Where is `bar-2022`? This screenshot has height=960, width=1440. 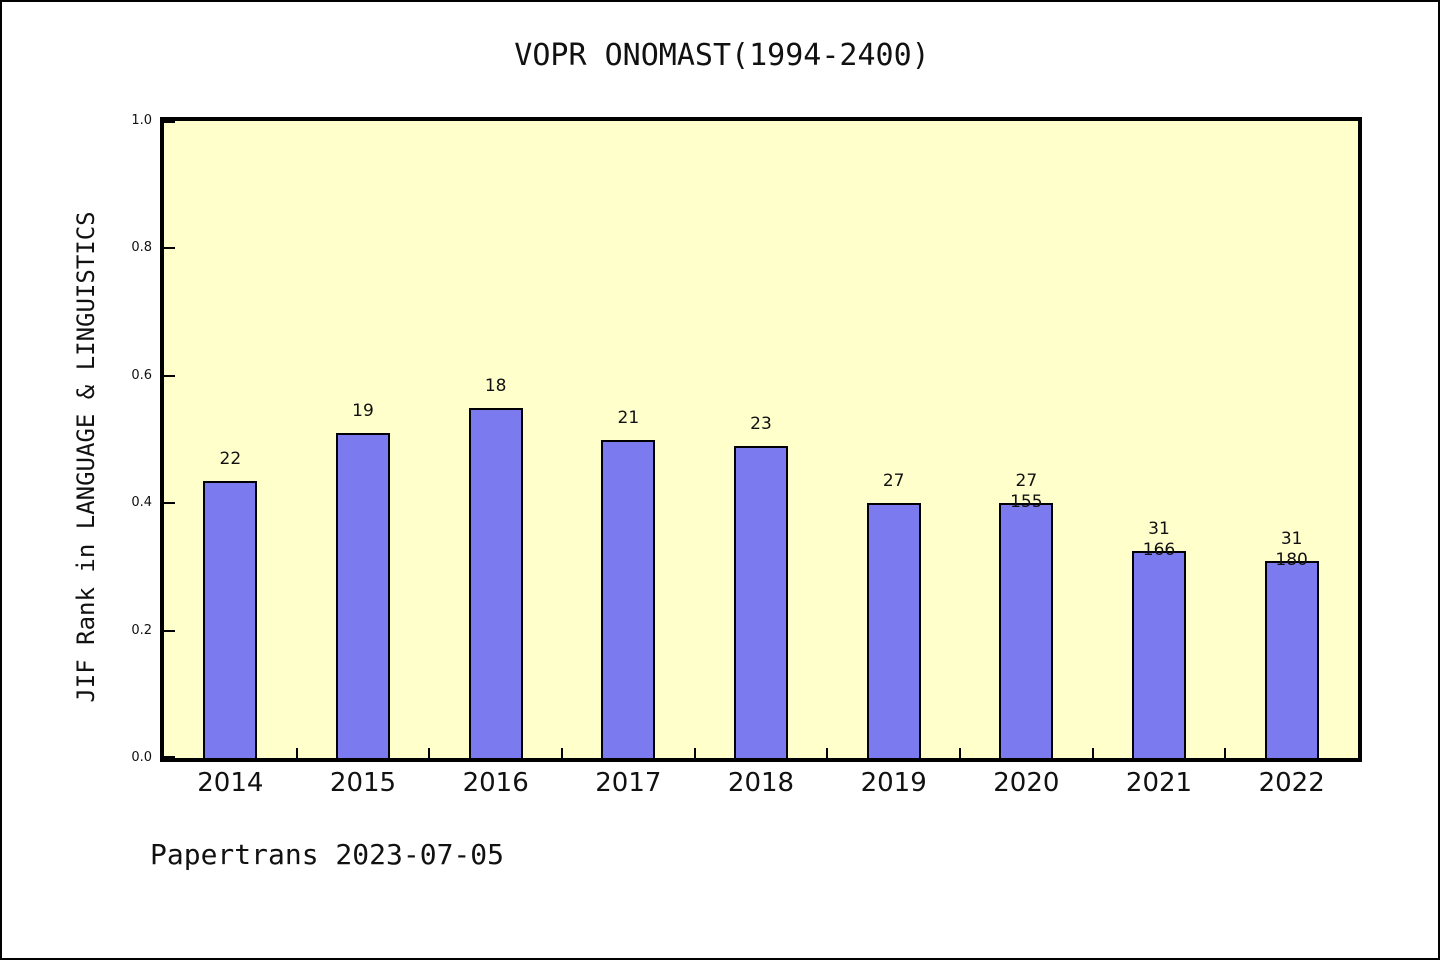
bar-2022 is located at coordinates (1291, 659).